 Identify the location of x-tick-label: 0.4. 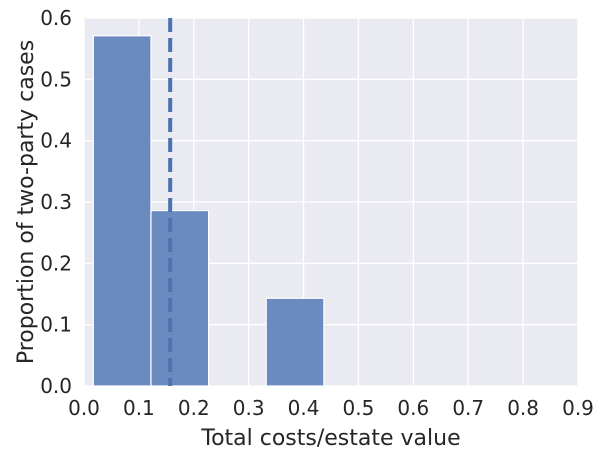
(304, 408).